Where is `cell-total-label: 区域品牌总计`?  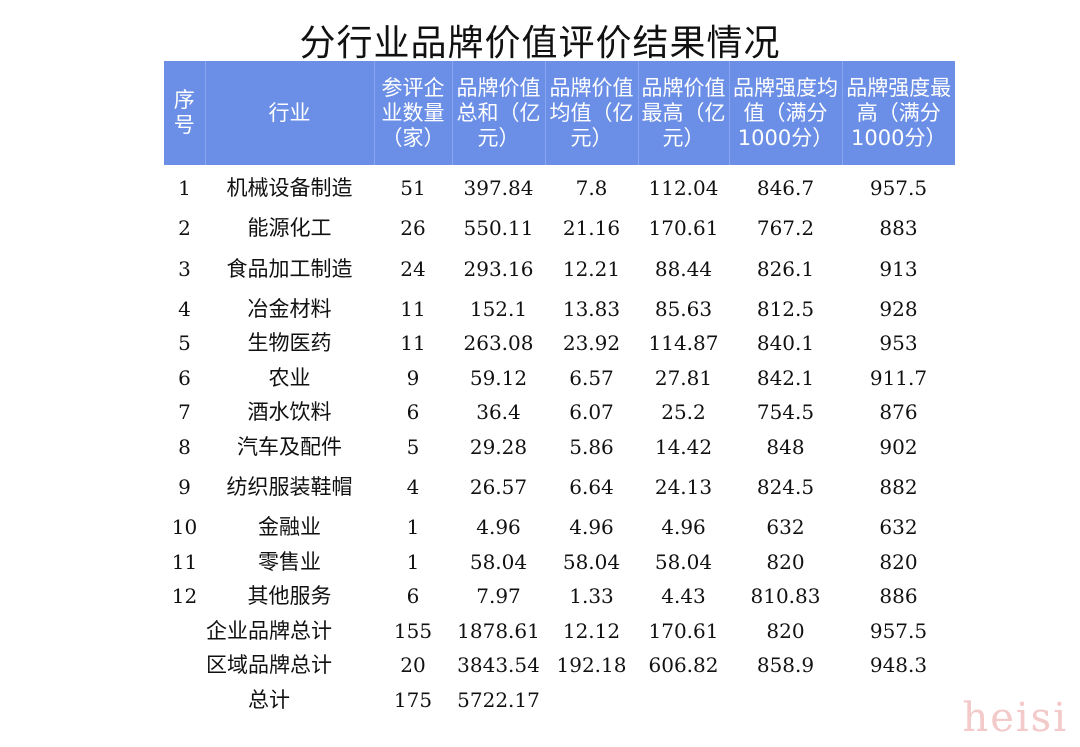 cell-total-label: 区域品牌总计 is located at coordinates (269, 665).